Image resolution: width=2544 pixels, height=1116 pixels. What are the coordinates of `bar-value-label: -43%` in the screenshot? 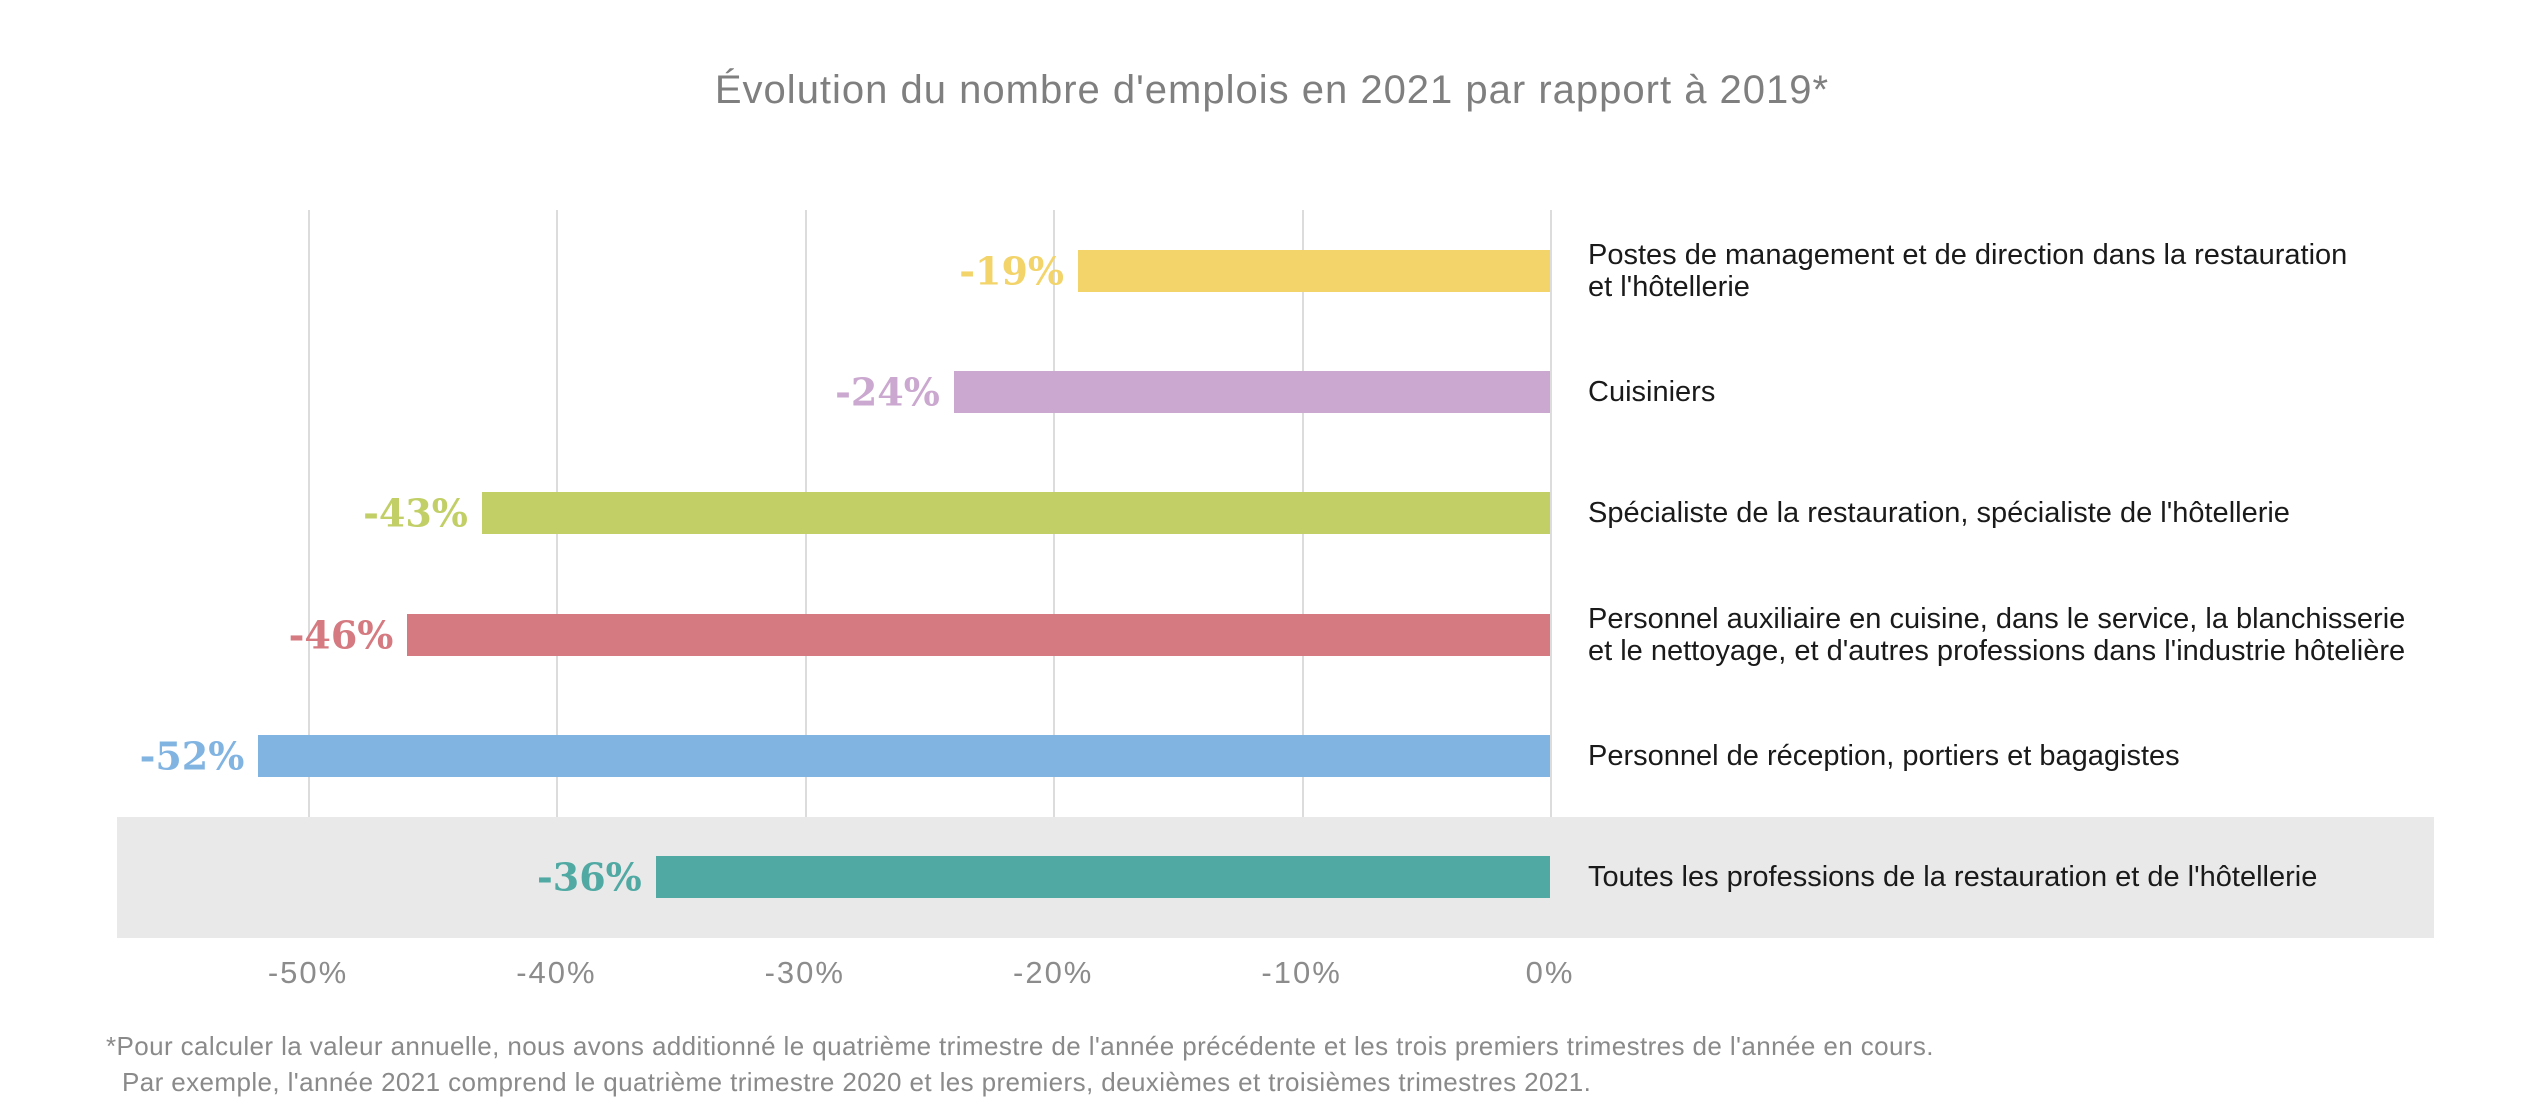 It's located at (415, 513).